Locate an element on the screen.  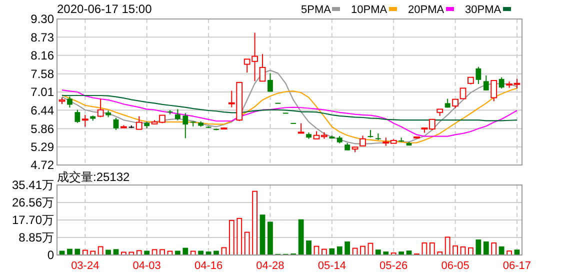
y-tick-label: 8.73 is located at coordinates (42, 37).